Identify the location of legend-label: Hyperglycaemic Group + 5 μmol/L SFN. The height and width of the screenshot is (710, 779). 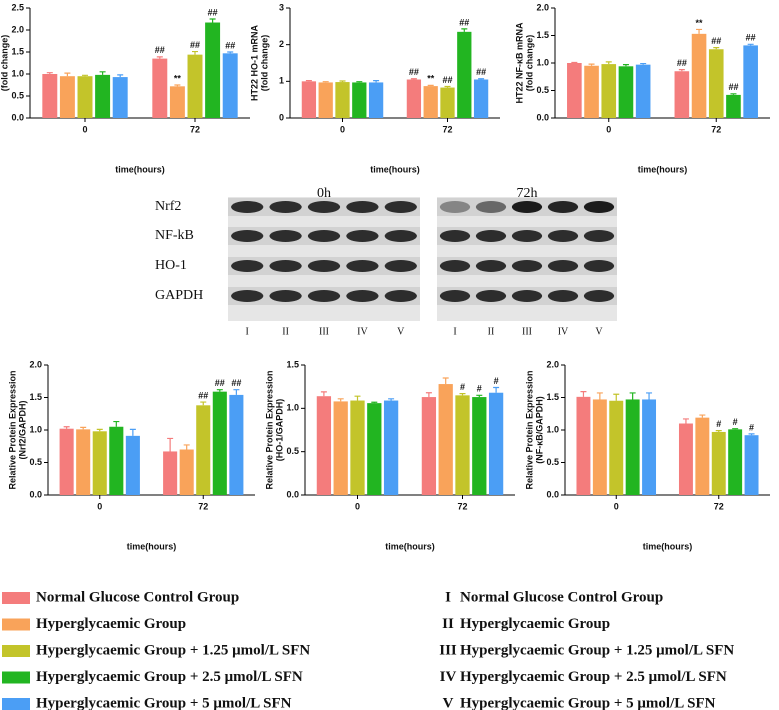
(164, 702).